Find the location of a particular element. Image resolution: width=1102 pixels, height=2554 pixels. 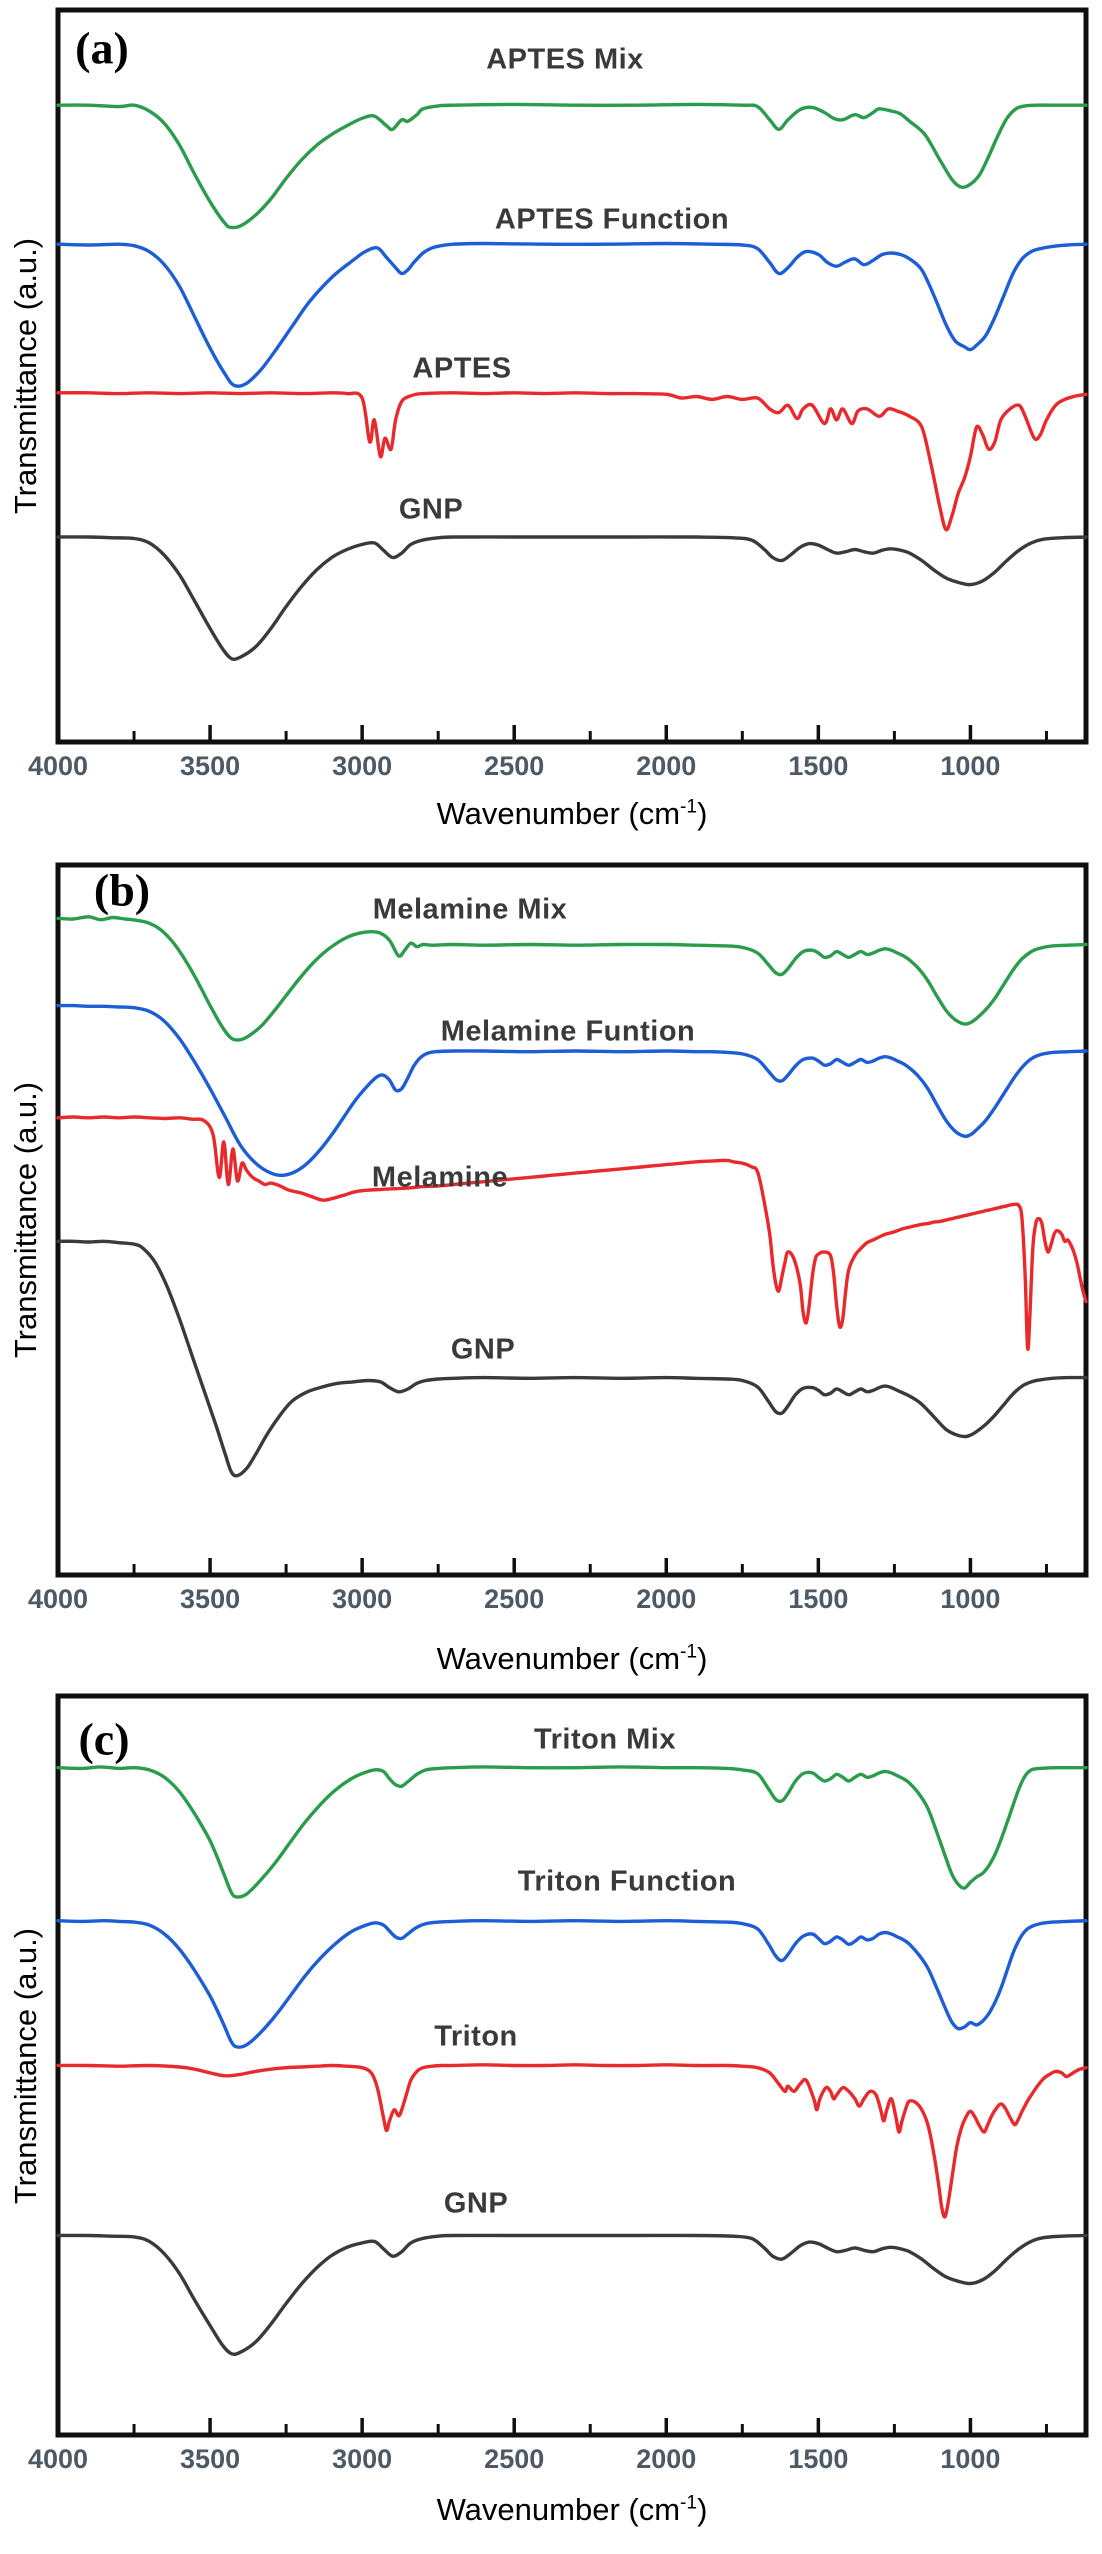

x-axis-title-b: Wavenumber (cm-1) is located at coordinates (572, 1659).